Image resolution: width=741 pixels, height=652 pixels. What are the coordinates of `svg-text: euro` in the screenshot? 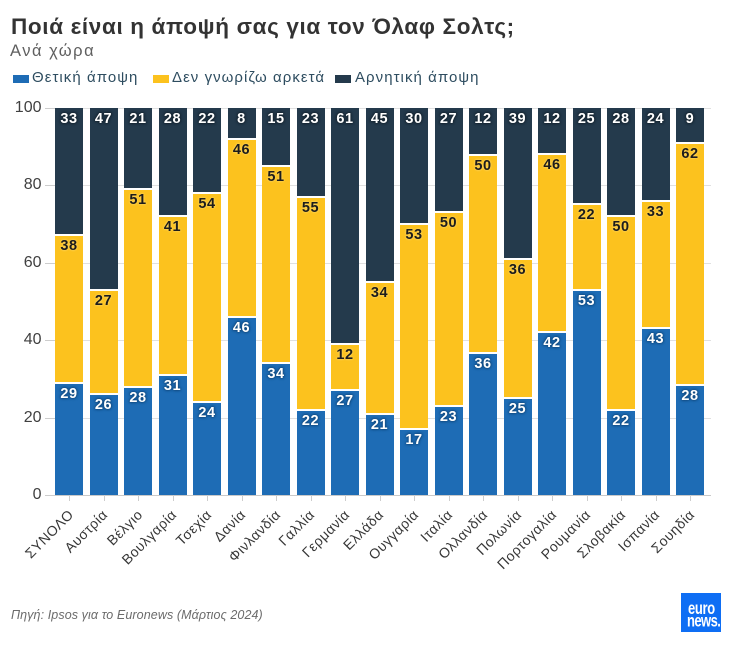 It's located at (701, 609).